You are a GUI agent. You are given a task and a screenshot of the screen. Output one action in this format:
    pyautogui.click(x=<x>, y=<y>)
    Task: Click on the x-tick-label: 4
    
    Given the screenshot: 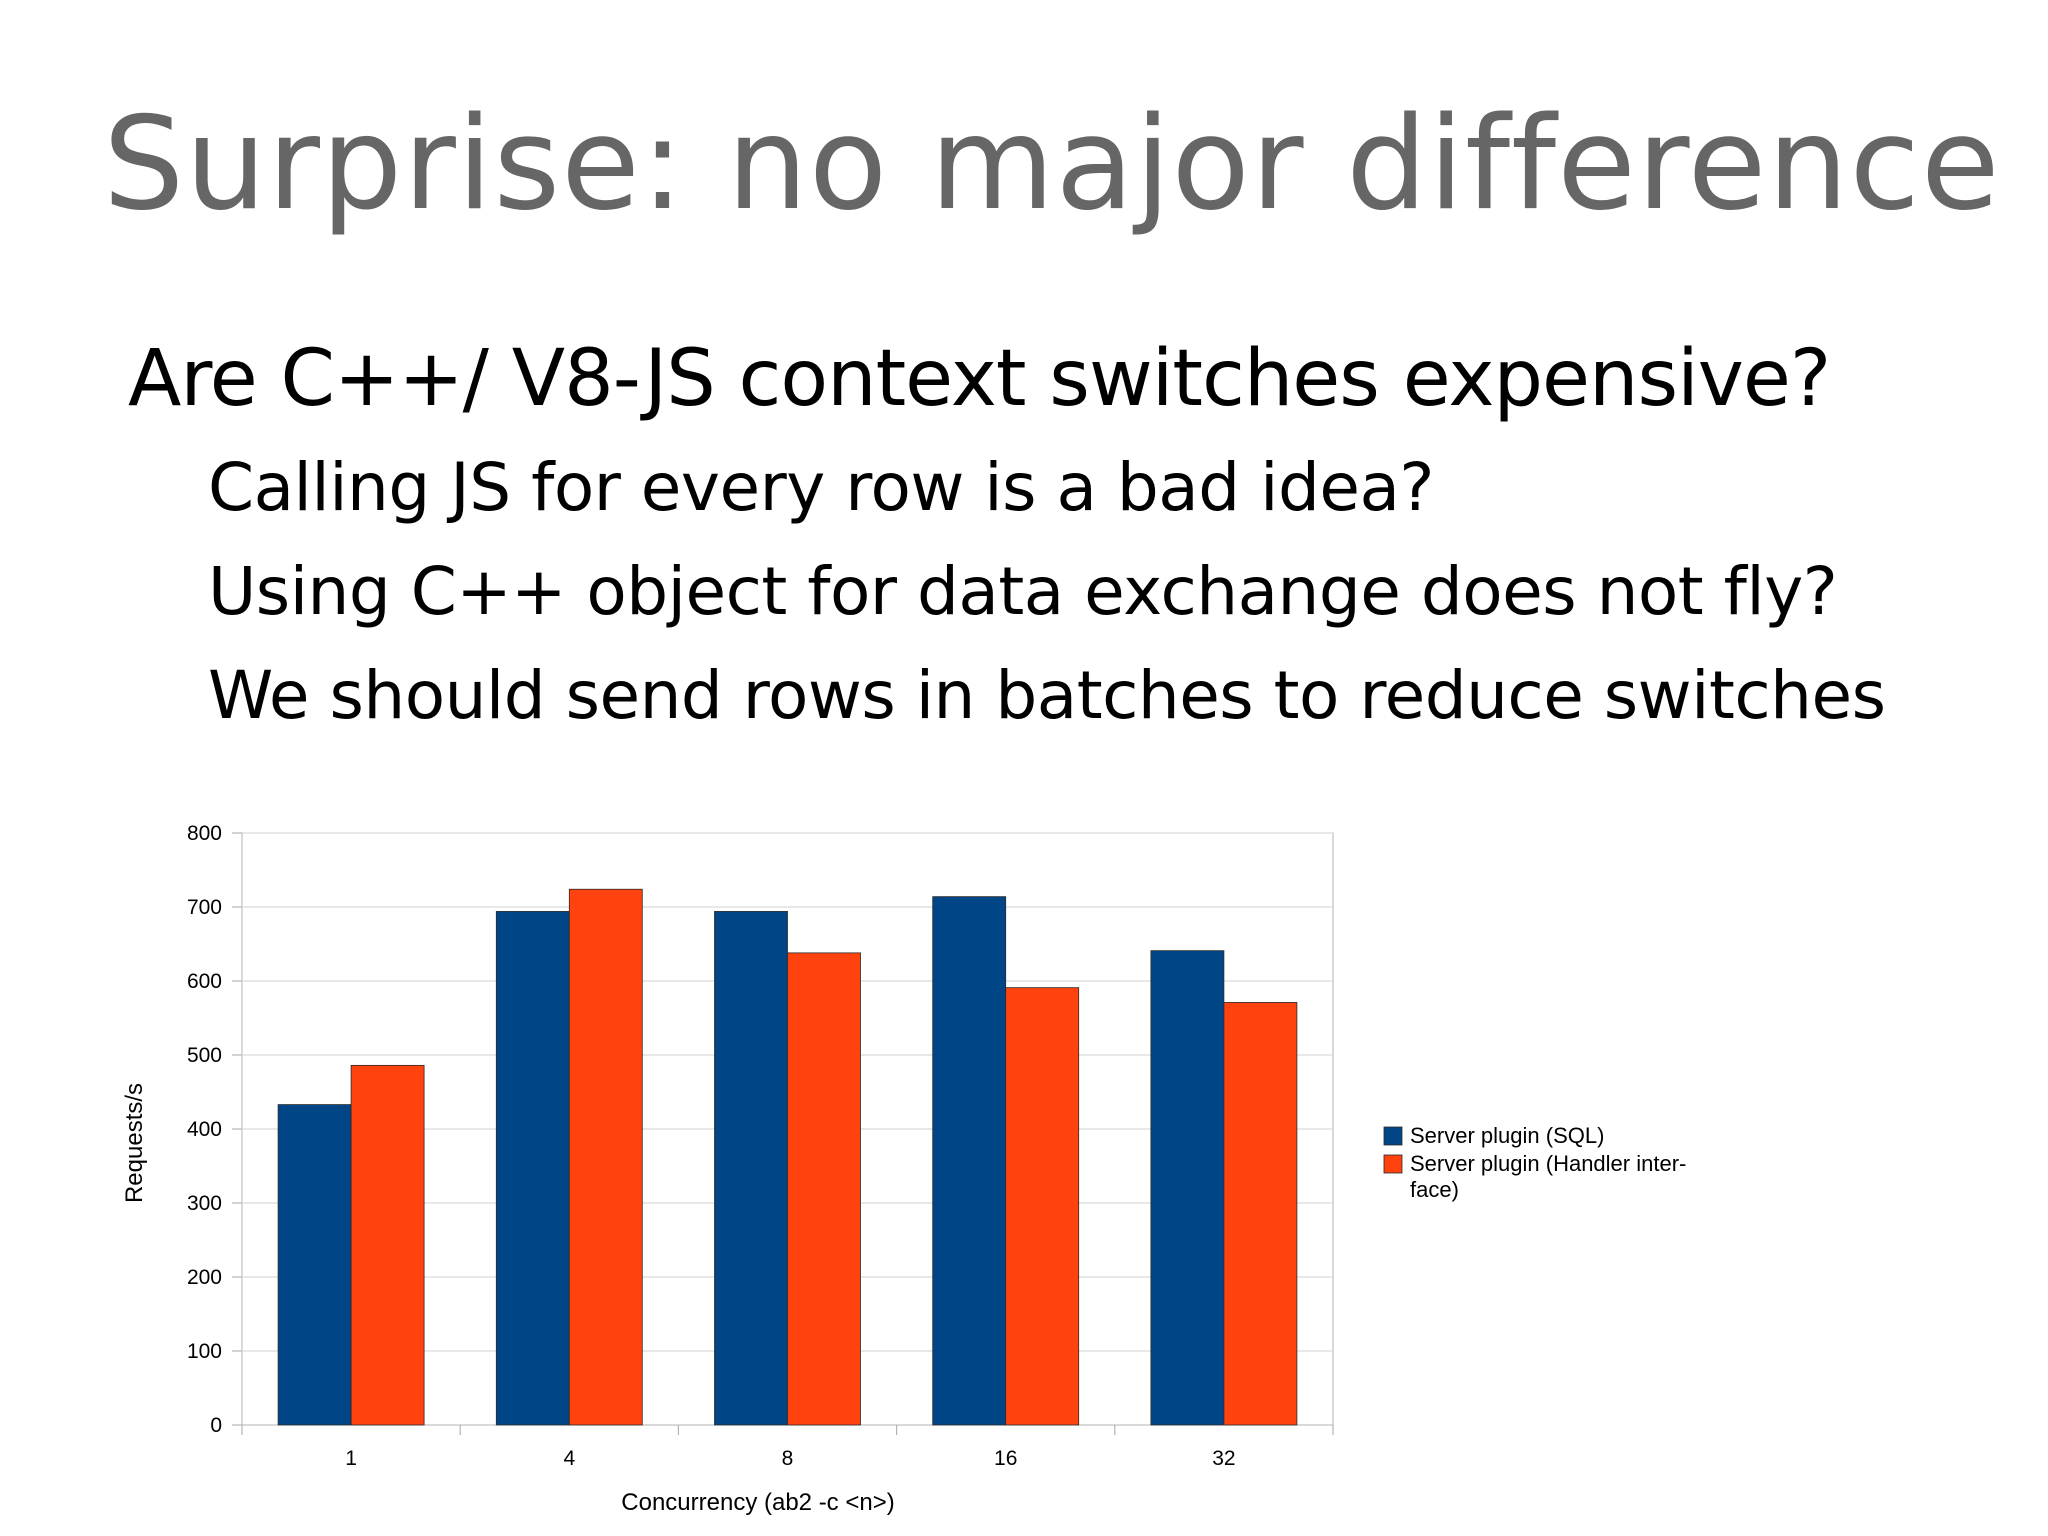 What is the action you would take?
    pyautogui.click(x=569, y=1458)
    